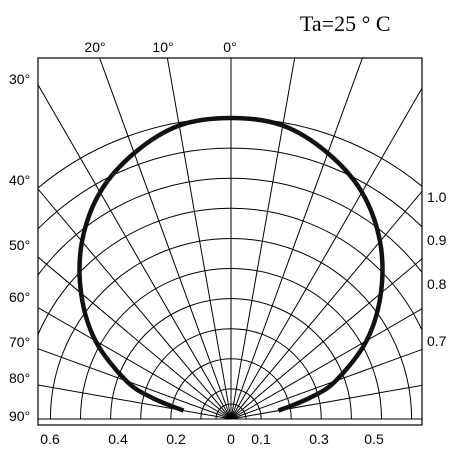 This screenshot has height=461, width=462. Describe the element at coordinates (437, 197) in the screenshot. I see `right-radius-tick-label: 1.0` at that location.